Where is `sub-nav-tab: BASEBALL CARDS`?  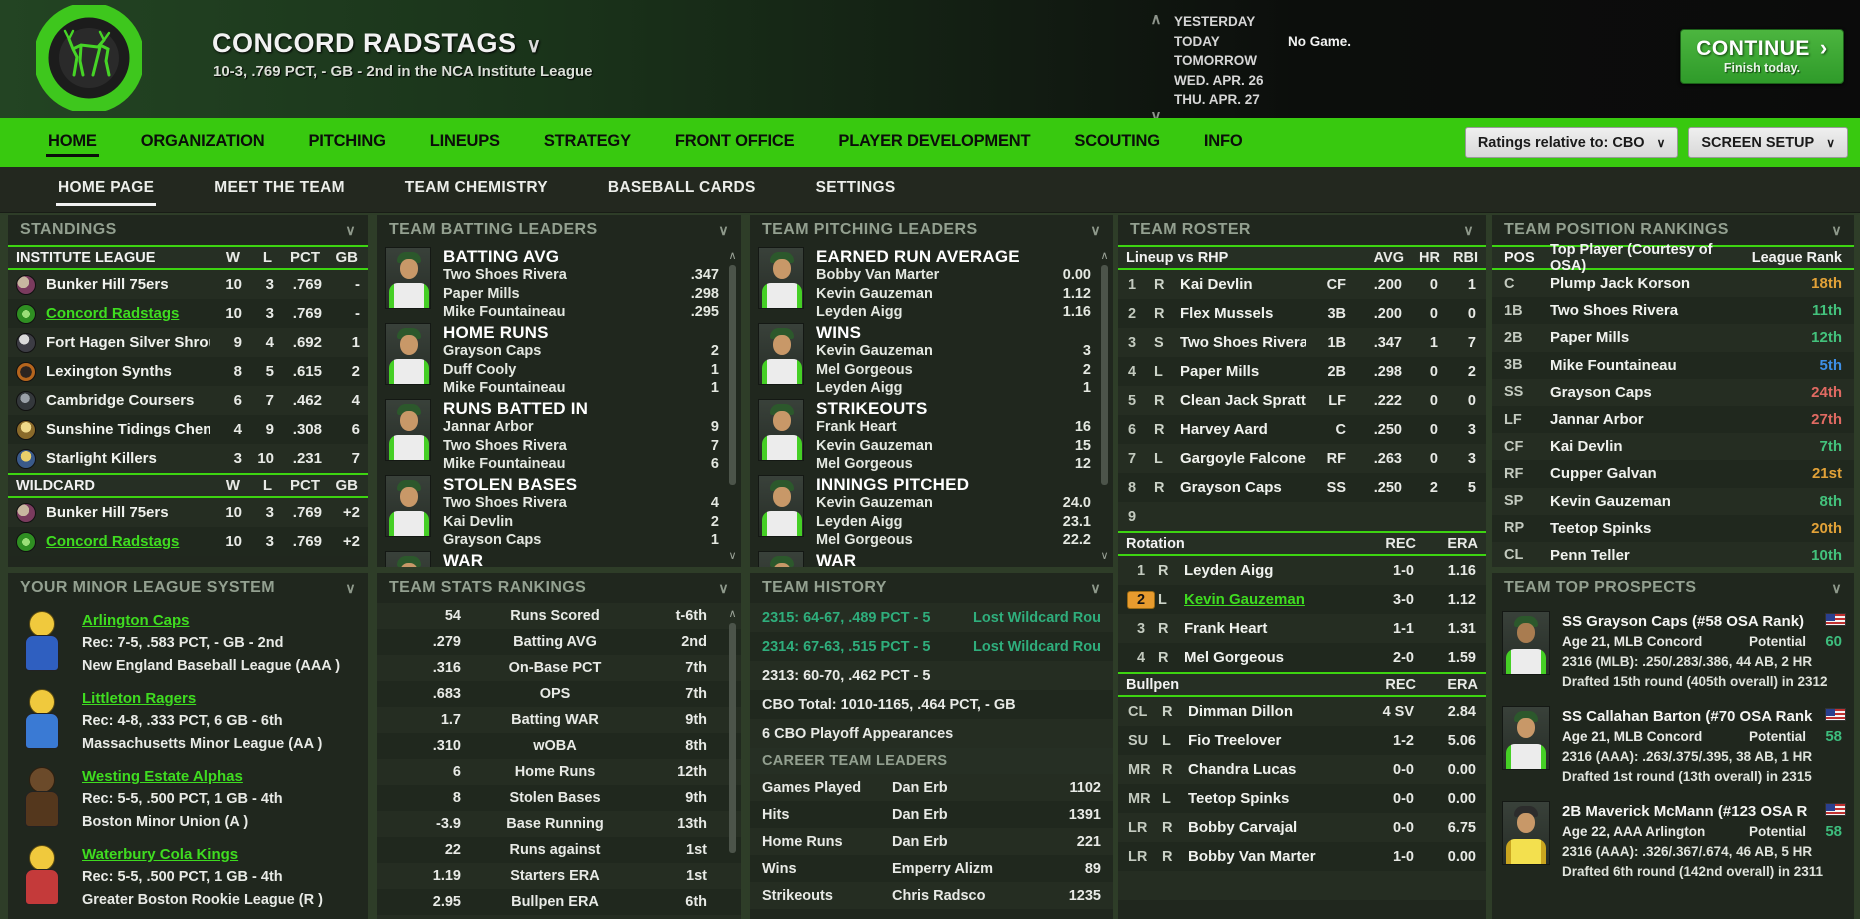 sub-nav-tab: BASEBALL CARDS is located at coordinates (681, 187).